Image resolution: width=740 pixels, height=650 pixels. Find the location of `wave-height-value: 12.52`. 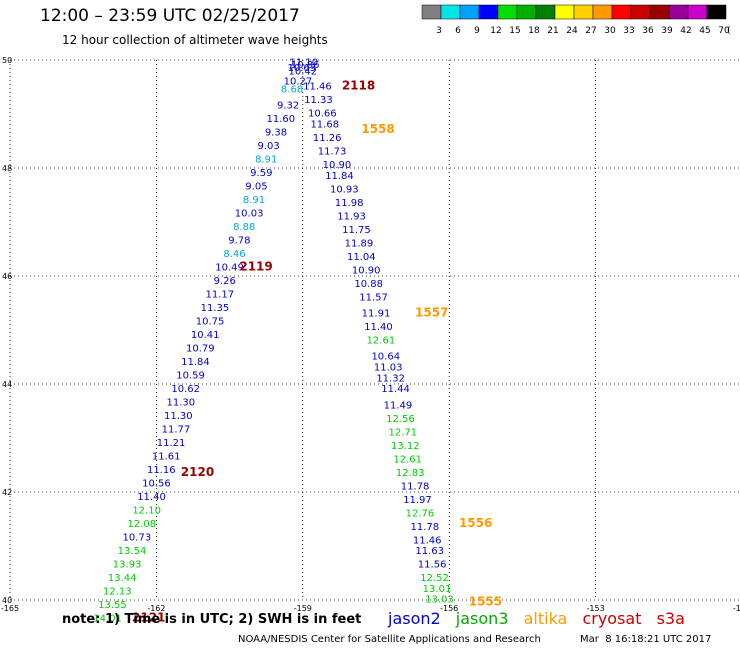

wave-height-value: 12.52 is located at coordinates (434, 578).